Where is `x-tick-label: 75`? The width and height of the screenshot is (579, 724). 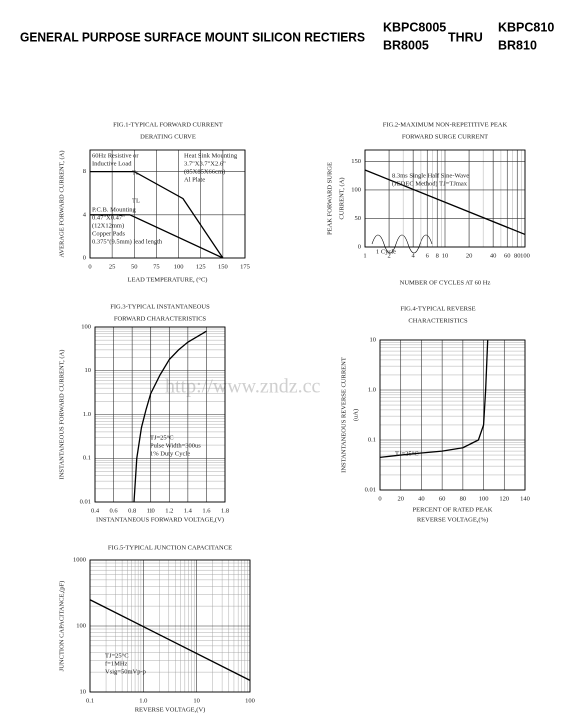
x-tick-label: 75 is located at coordinates (156, 266).